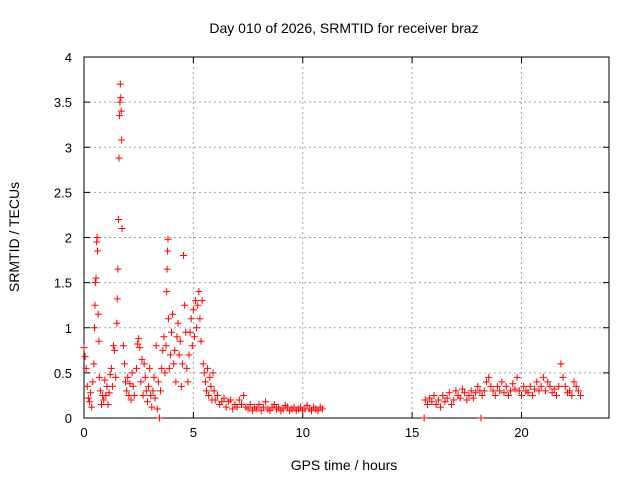  I want to click on y-tick-label: 0, so click(68, 418).